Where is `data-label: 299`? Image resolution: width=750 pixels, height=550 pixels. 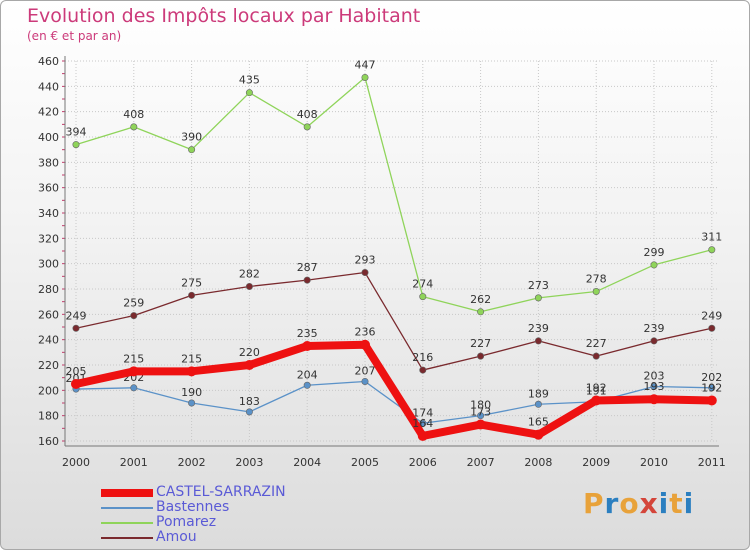
data-label: 299 is located at coordinates (654, 252).